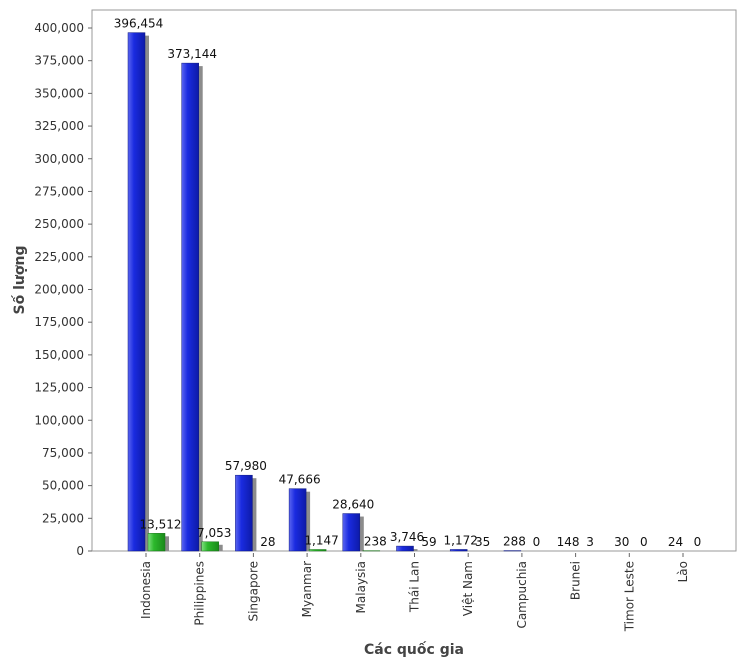 The width and height of the screenshot is (747, 664). I want to click on y-tick-label: 25,000, so click(63, 518).